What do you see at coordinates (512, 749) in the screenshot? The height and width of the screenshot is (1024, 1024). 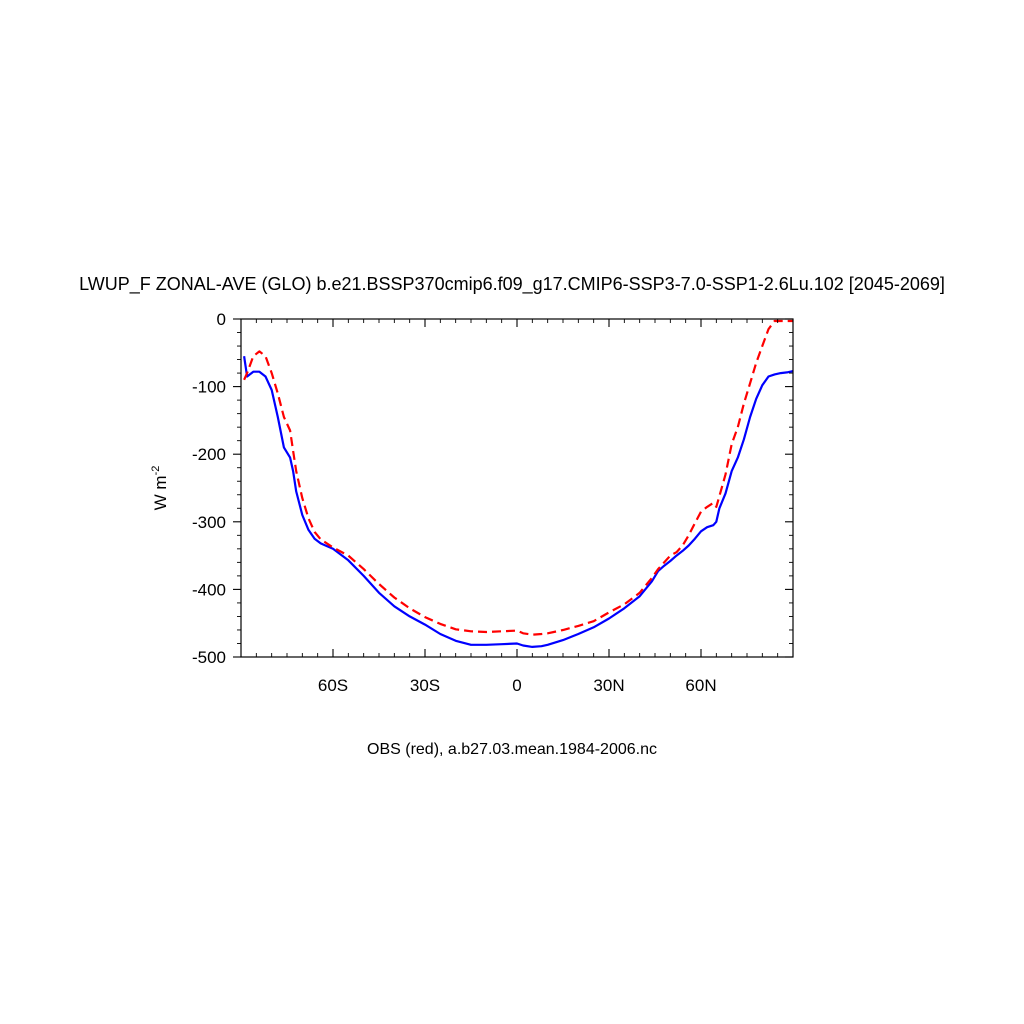 I see `chart-caption: OBS (red), a.b27.03.mean.1984-2006.nc` at bounding box center [512, 749].